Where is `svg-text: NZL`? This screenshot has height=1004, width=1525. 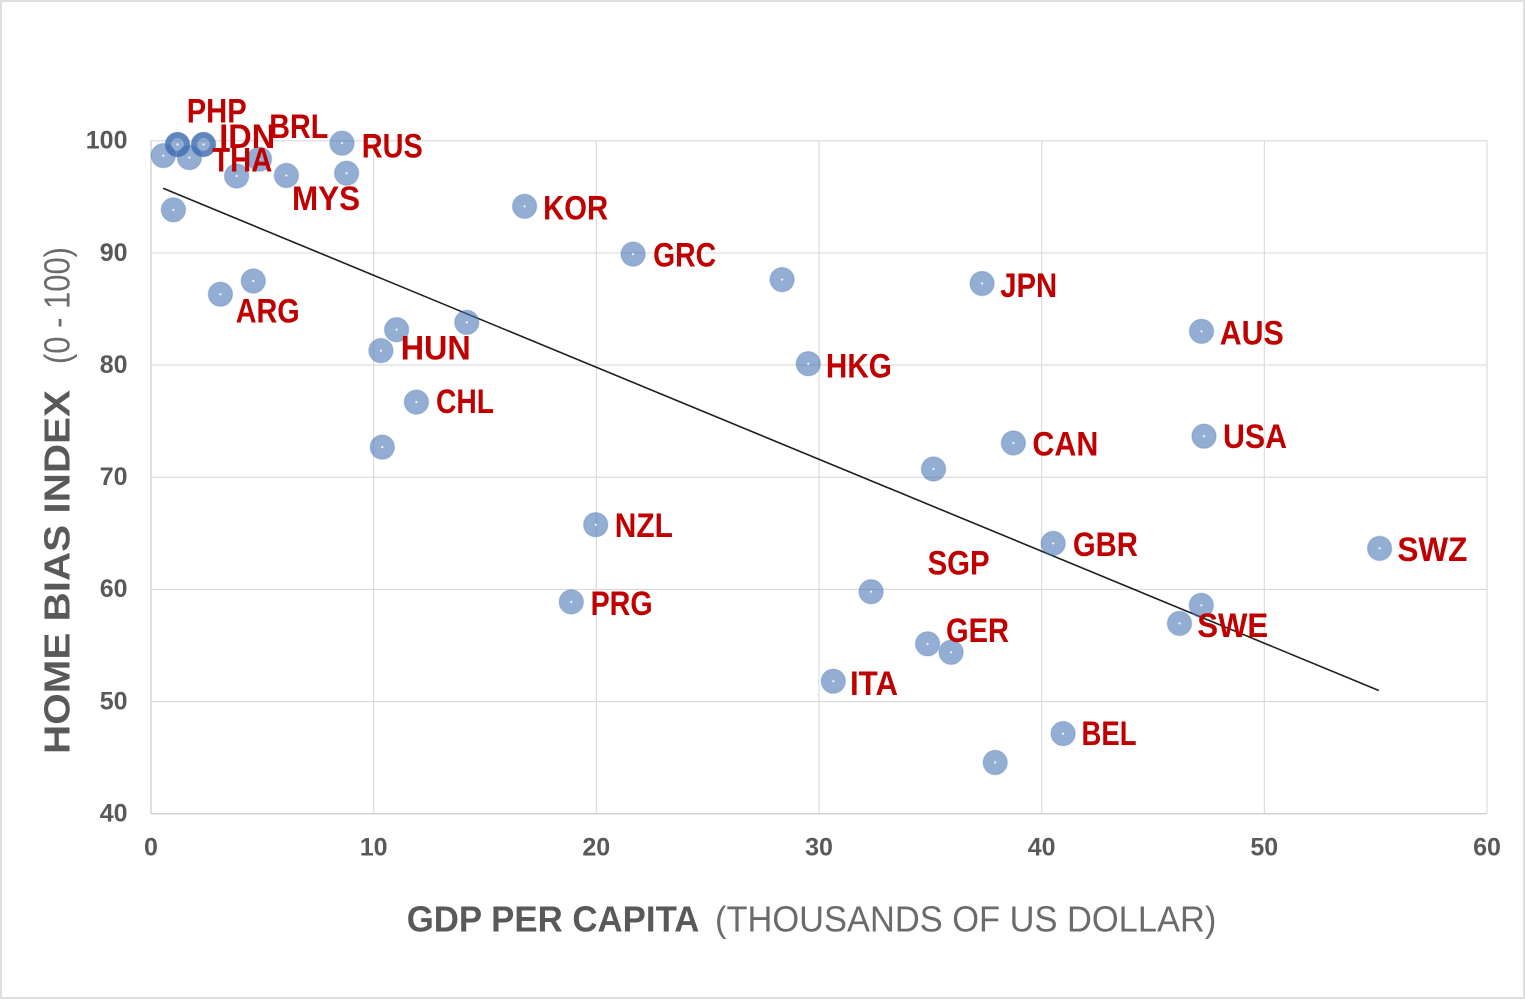
svg-text: NZL is located at coordinates (644, 526).